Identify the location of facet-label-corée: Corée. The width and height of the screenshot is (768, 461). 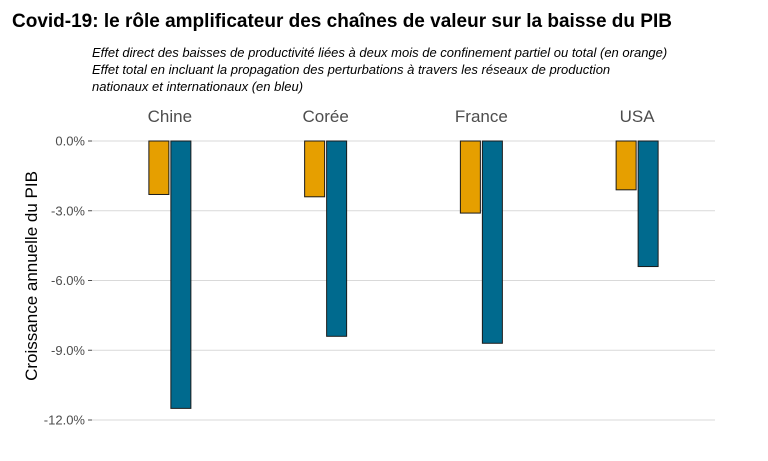
(325, 116).